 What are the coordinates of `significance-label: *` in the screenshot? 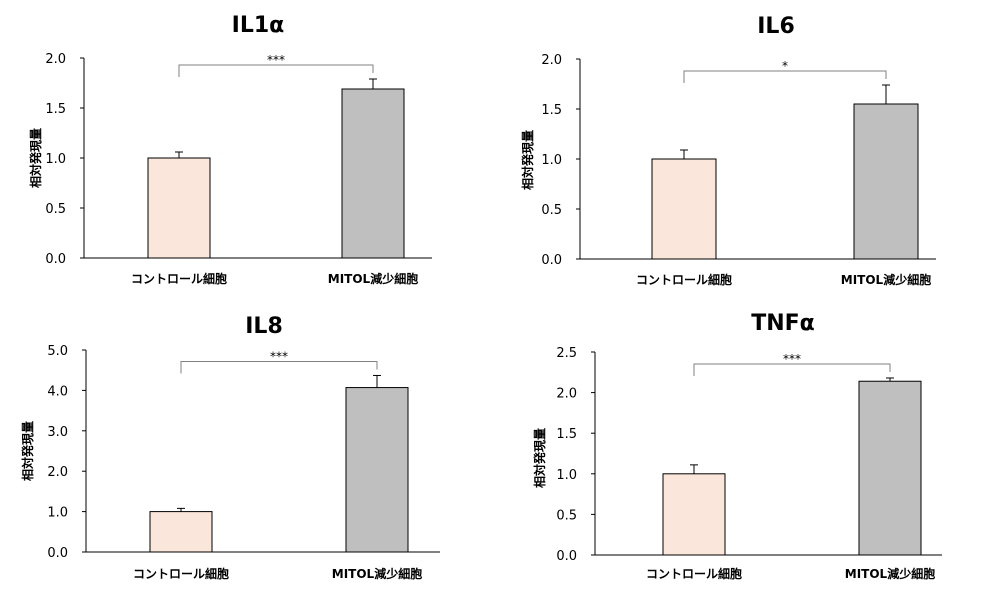 It's located at (785, 66).